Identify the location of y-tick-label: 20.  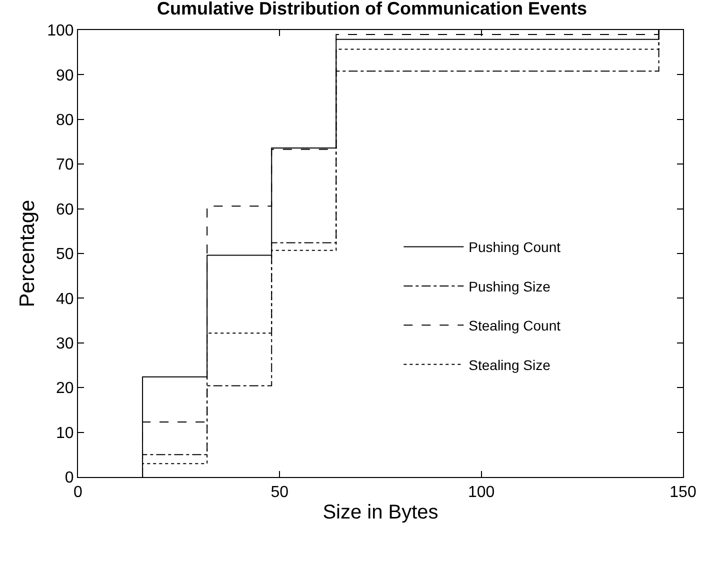
(65, 389).